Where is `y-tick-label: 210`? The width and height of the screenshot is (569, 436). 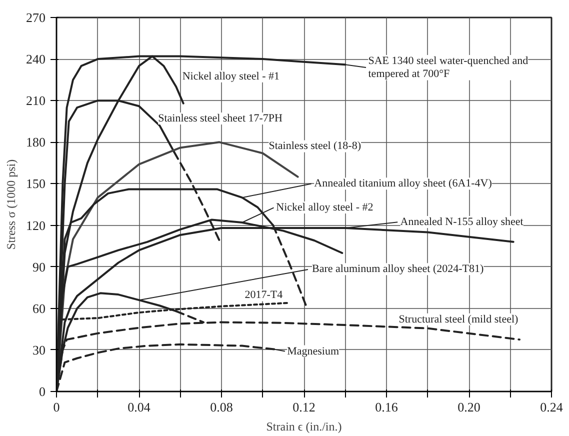 y-tick-label: 210 is located at coordinates (36, 100).